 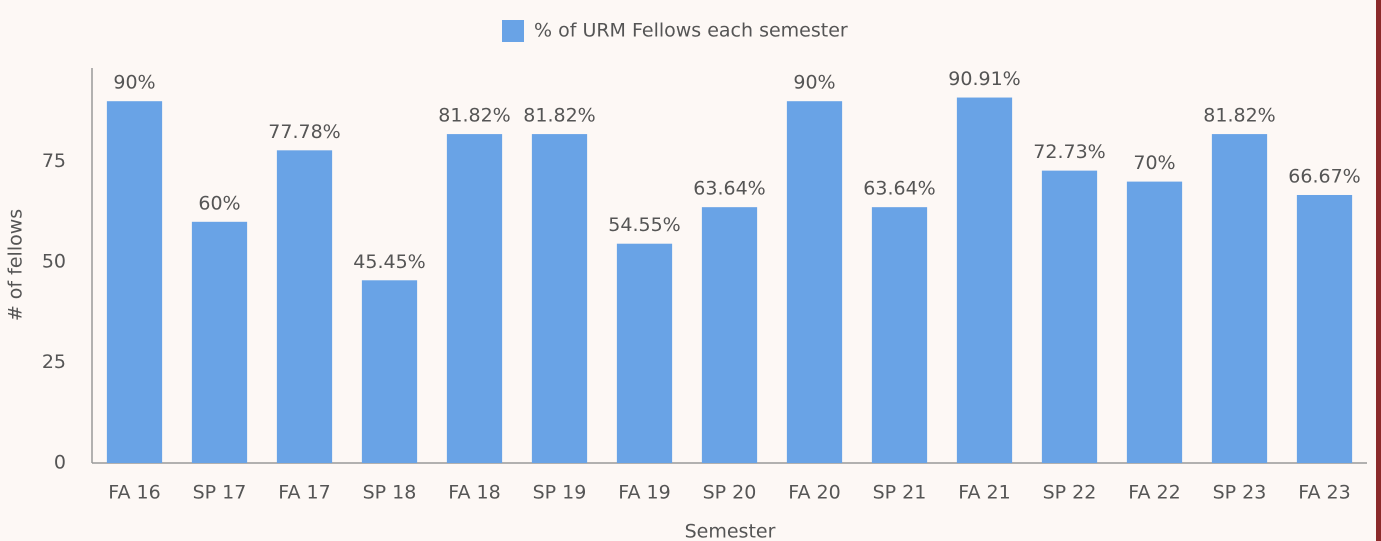 What do you see at coordinates (16, 265) in the screenshot?
I see `y-axis-title: # of fellows` at bounding box center [16, 265].